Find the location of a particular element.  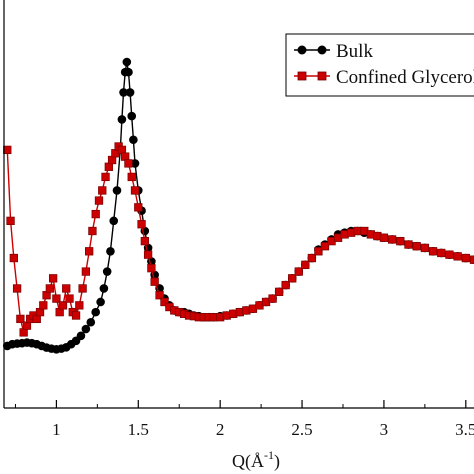

x-axis-ticks: 1 1.5 2 2.5 3 3.5 is located at coordinates (244, 419).